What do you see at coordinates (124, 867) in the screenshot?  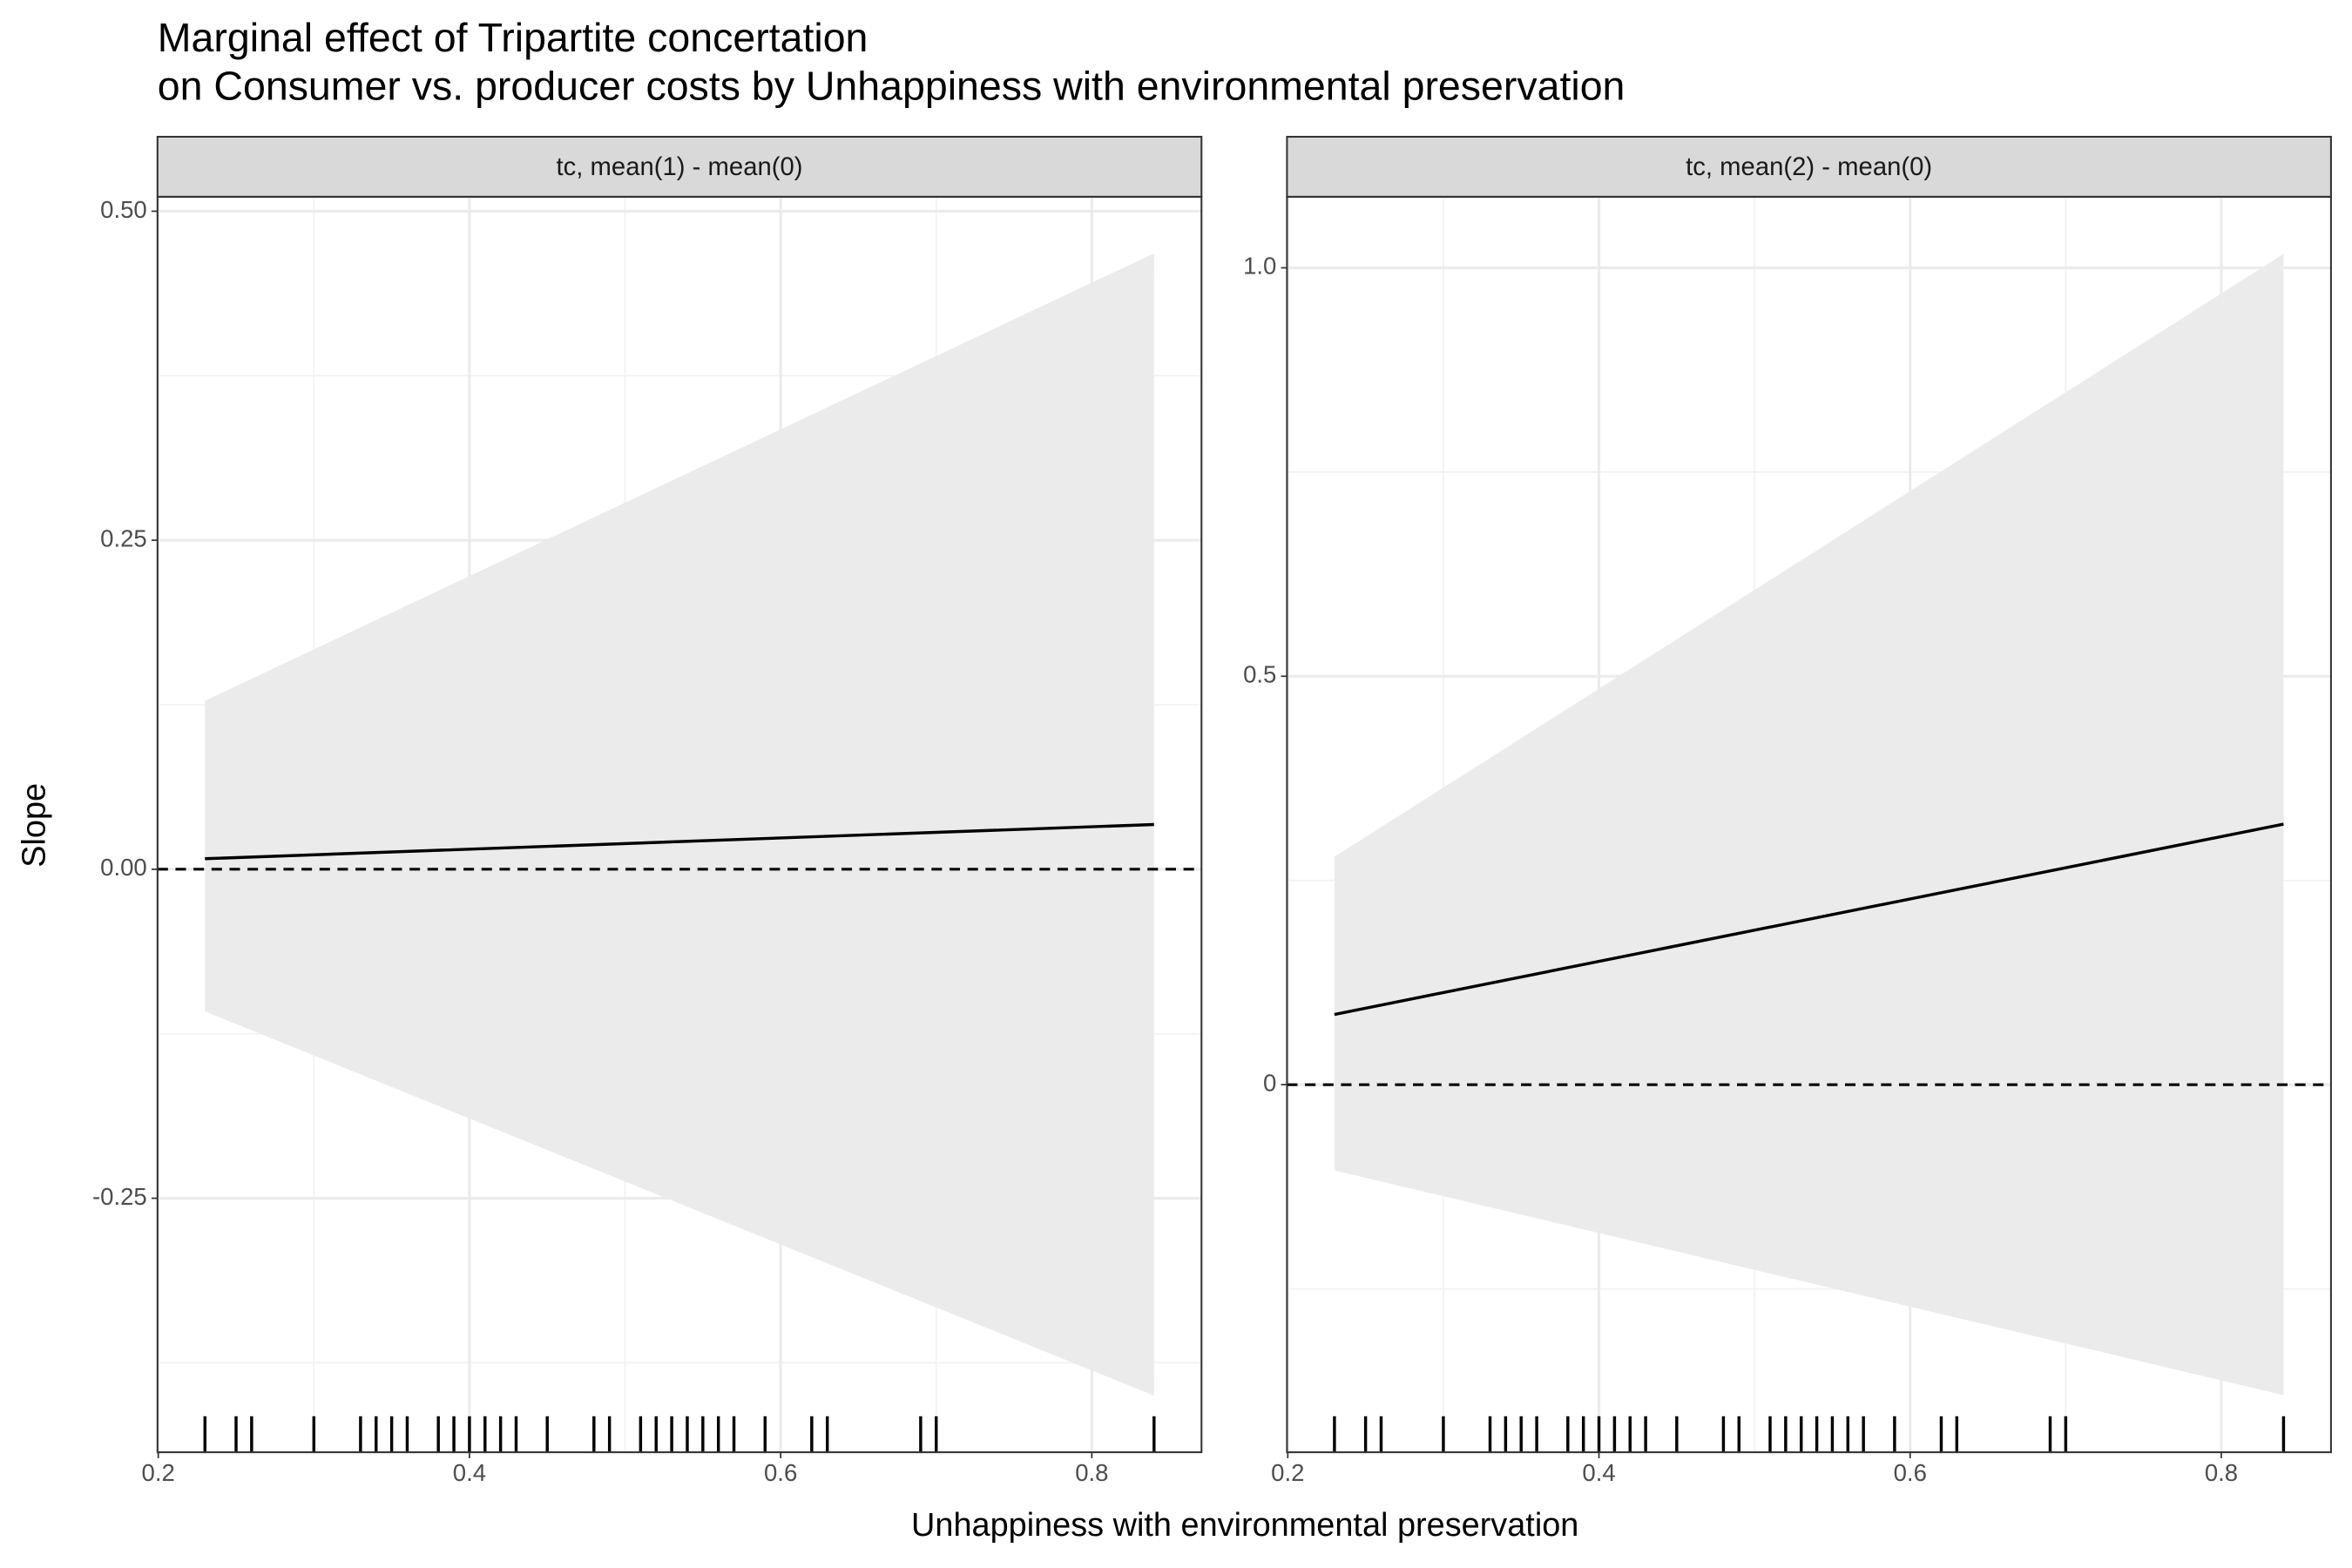 I see `y-tick-label: 0.00` at bounding box center [124, 867].